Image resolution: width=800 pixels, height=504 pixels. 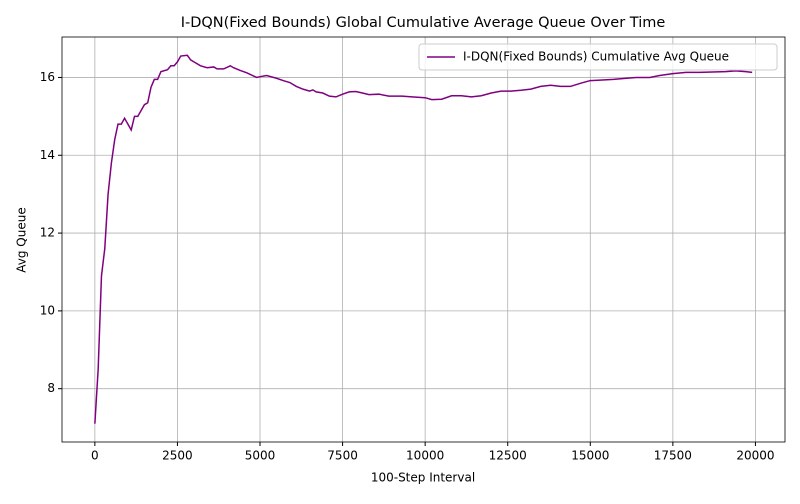 What do you see at coordinates (423, 478) in the screenshot?
I see `x-axis-label: 100-Step Interval` at bounding box center [423, 478].